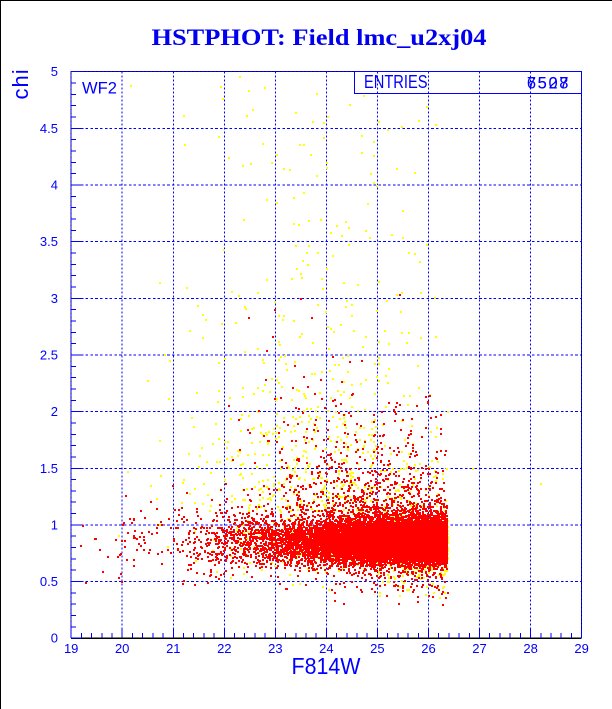  I want to click on svg-text: 2.5, so click(49, 355).